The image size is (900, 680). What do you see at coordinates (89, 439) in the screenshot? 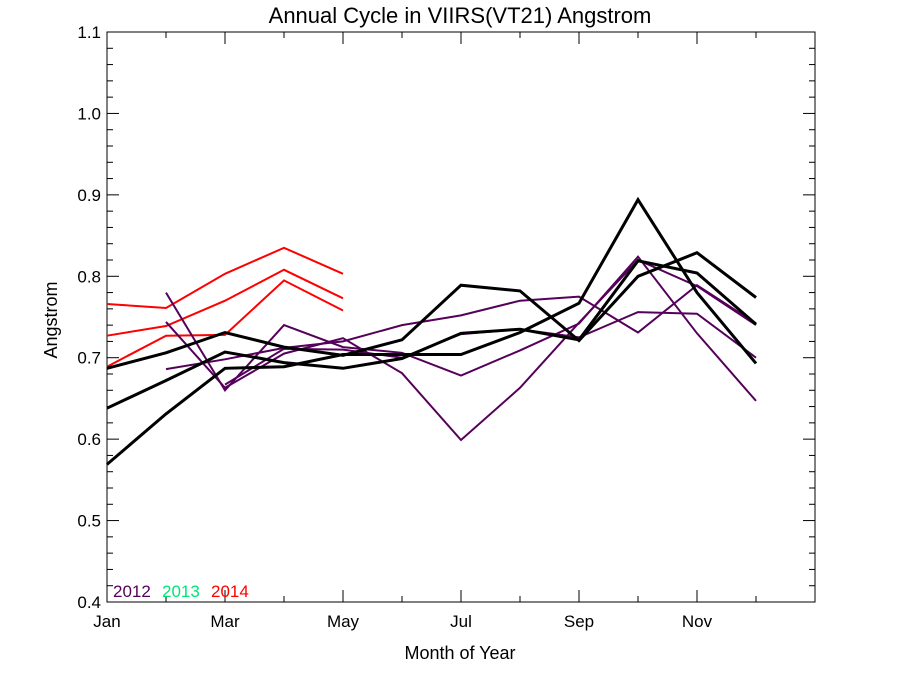
I see `y-tick-label: 0.6` at bounding box center [89, 439].